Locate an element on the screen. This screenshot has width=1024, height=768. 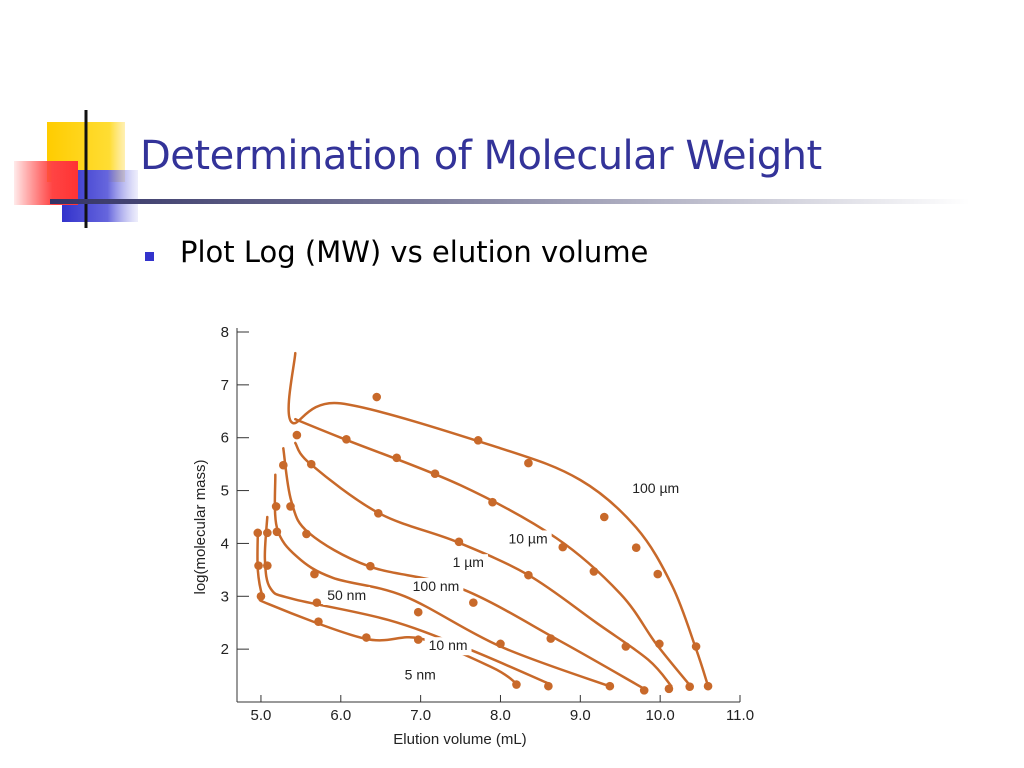
series-label: 50 nm is located at coordinates (346, 595).